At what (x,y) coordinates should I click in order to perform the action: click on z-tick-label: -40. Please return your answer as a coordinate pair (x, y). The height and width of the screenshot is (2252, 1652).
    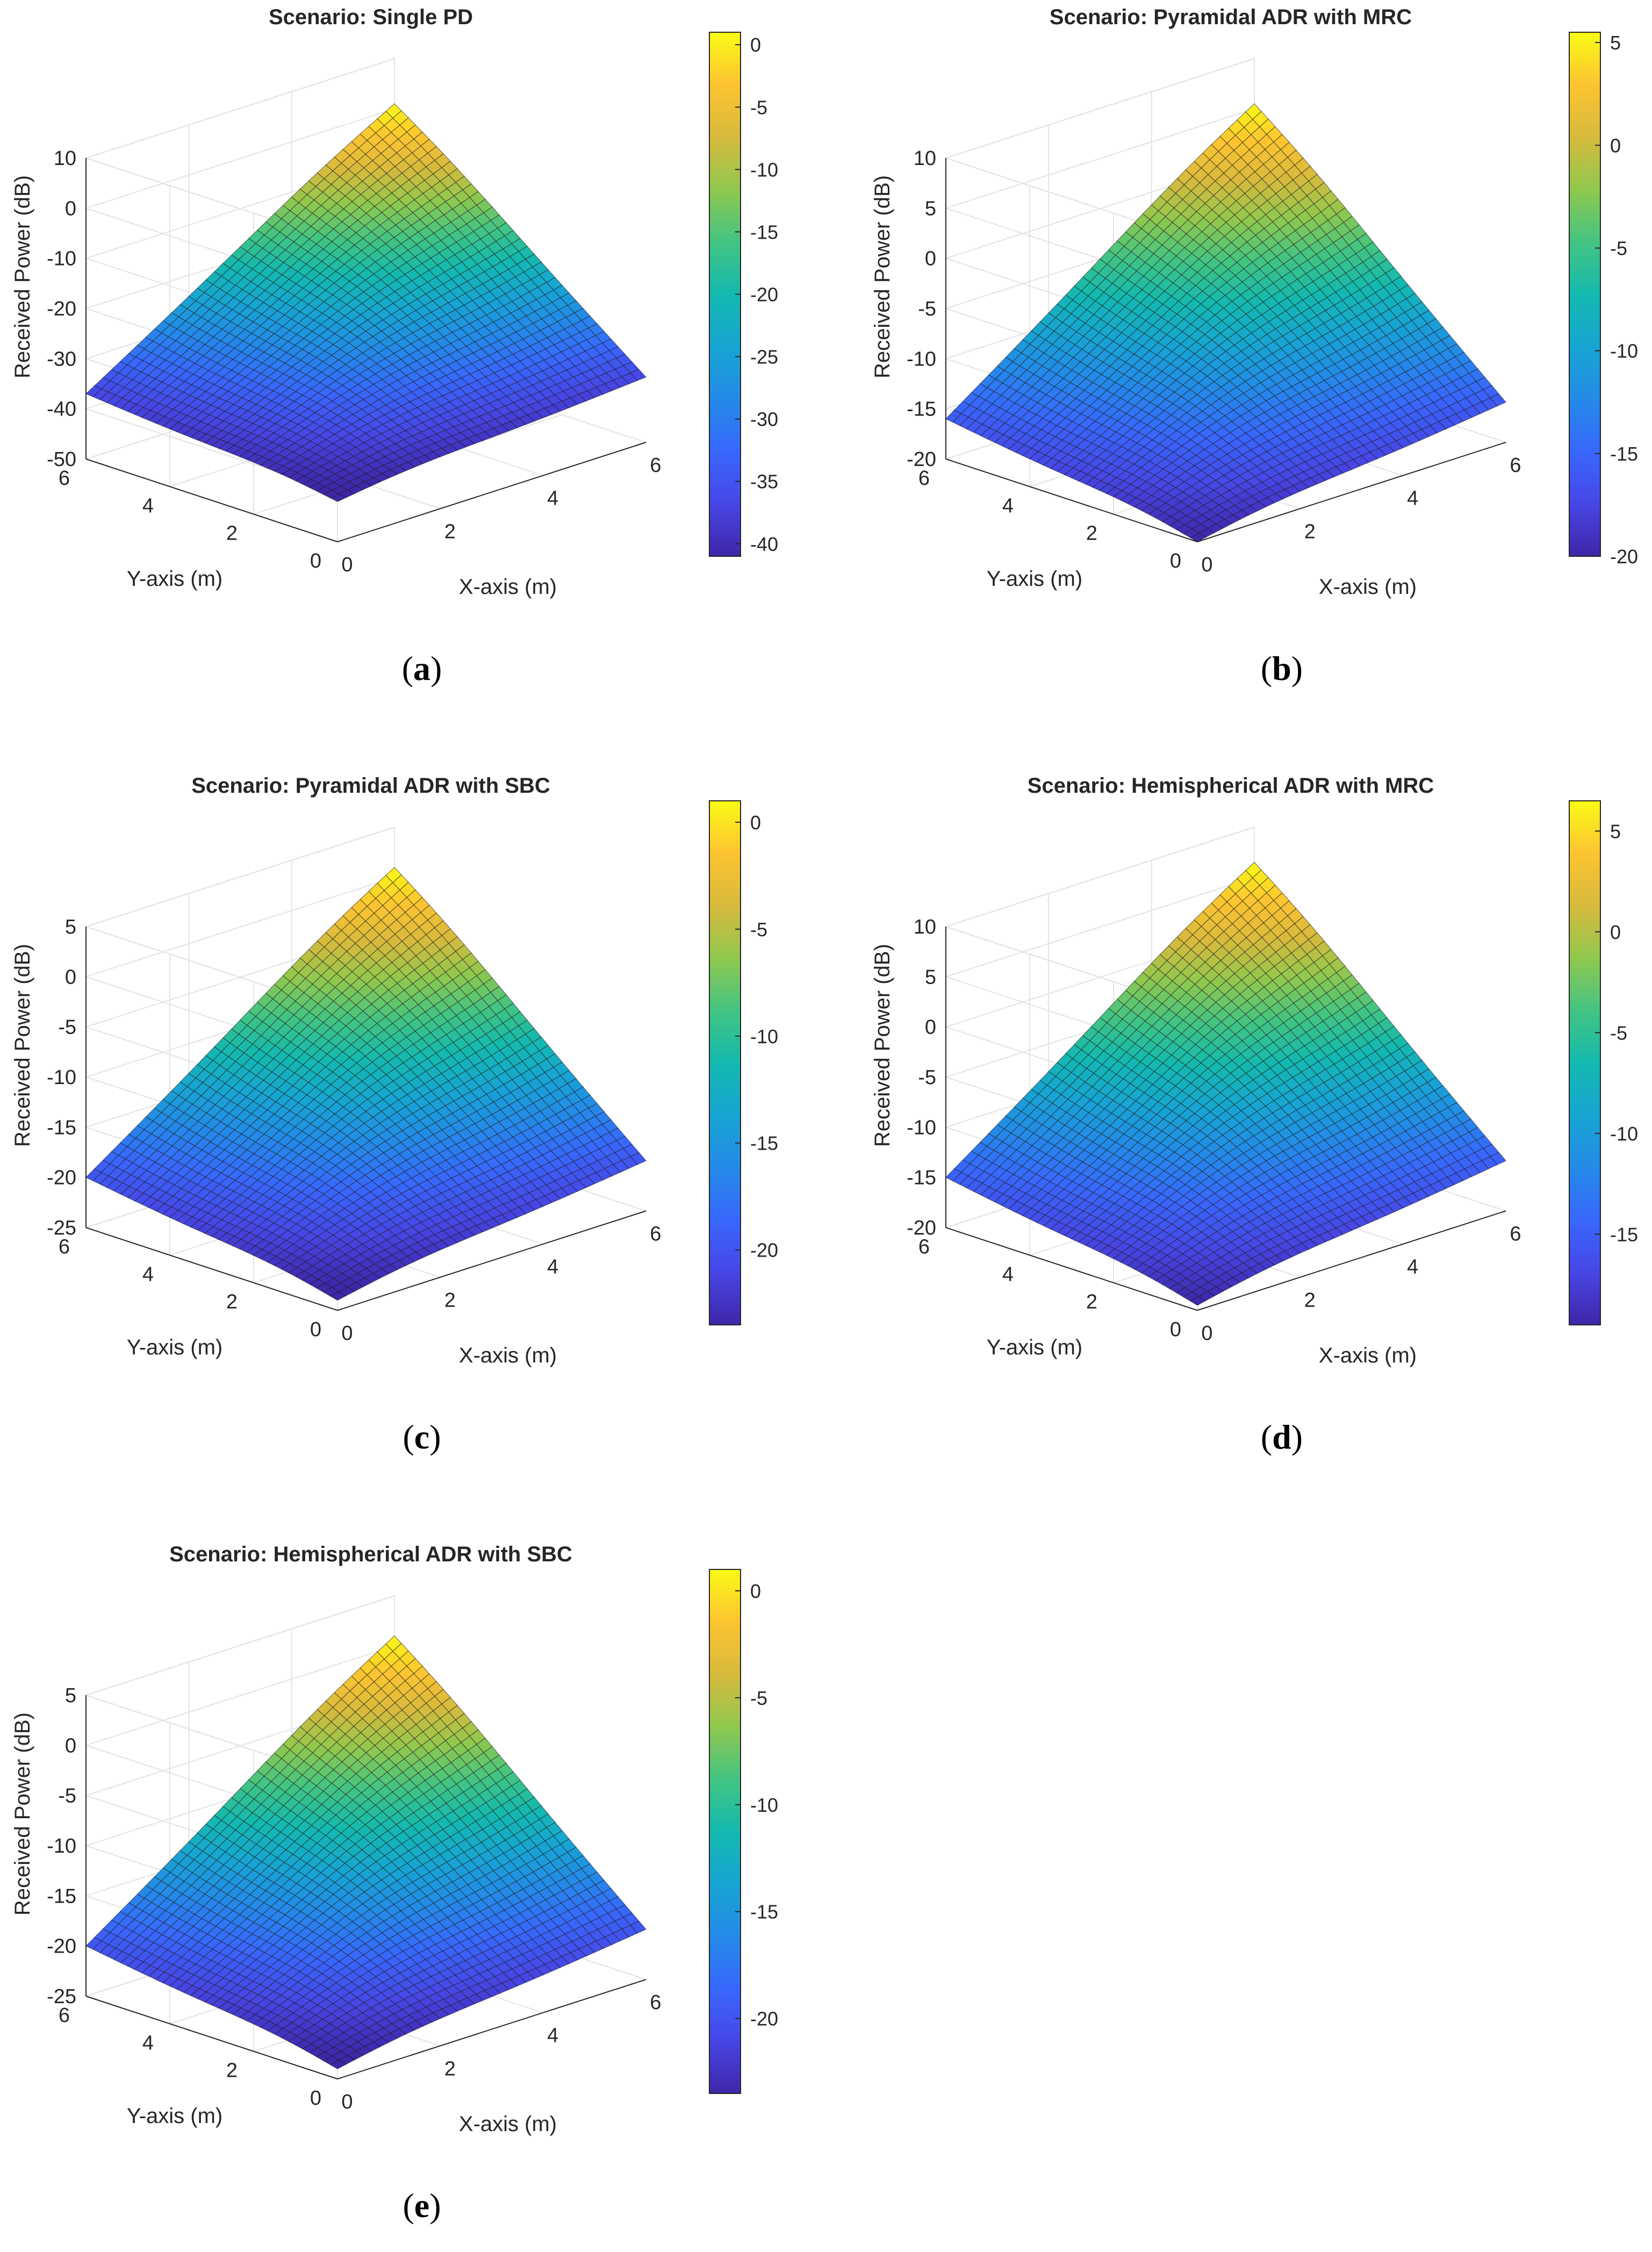
    Looking at the image, I should click on (61, 409).